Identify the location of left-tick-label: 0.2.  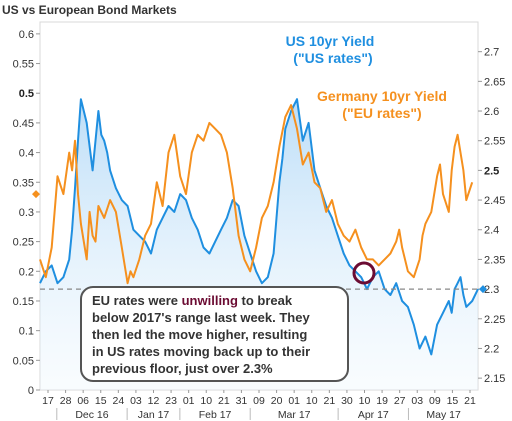
(26, 272).